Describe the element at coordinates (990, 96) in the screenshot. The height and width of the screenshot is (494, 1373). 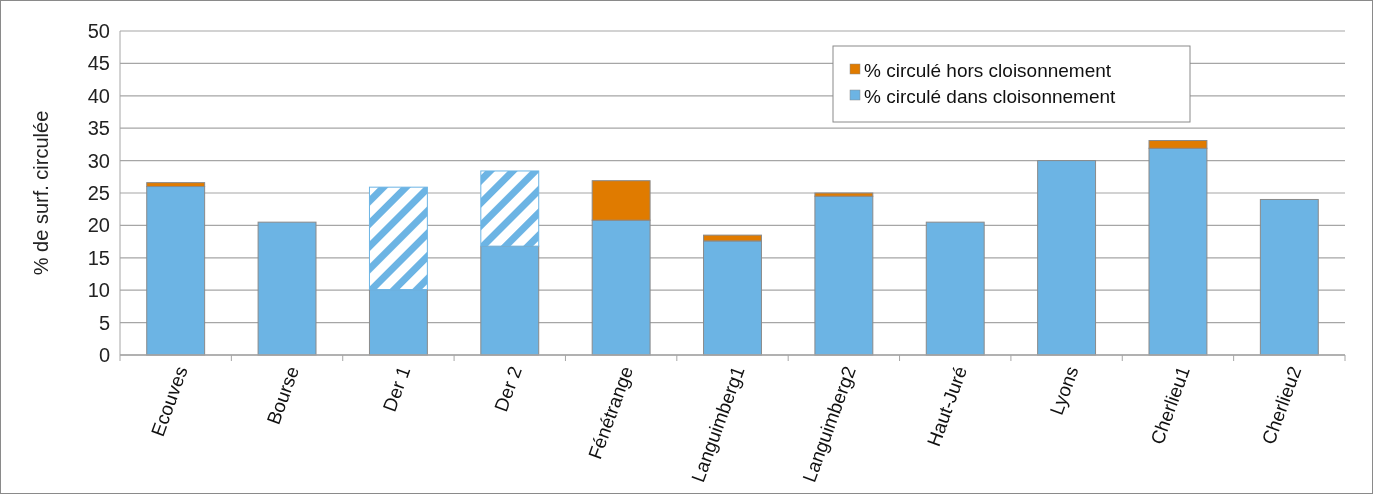
I see `legend-label: % circulé dans cloisonnement` at that location.